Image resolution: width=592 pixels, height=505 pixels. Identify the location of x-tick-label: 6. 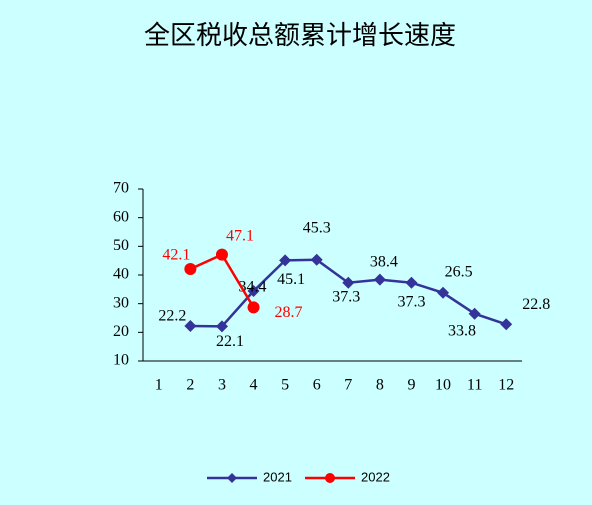
(317, 385).